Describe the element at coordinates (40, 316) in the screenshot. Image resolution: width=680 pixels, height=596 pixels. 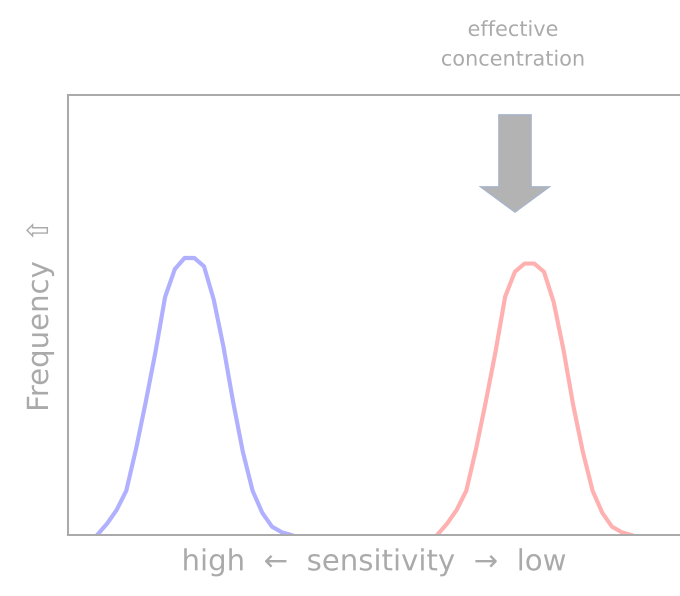
I see `y-axis-title: Frequency ⇧` at that location.